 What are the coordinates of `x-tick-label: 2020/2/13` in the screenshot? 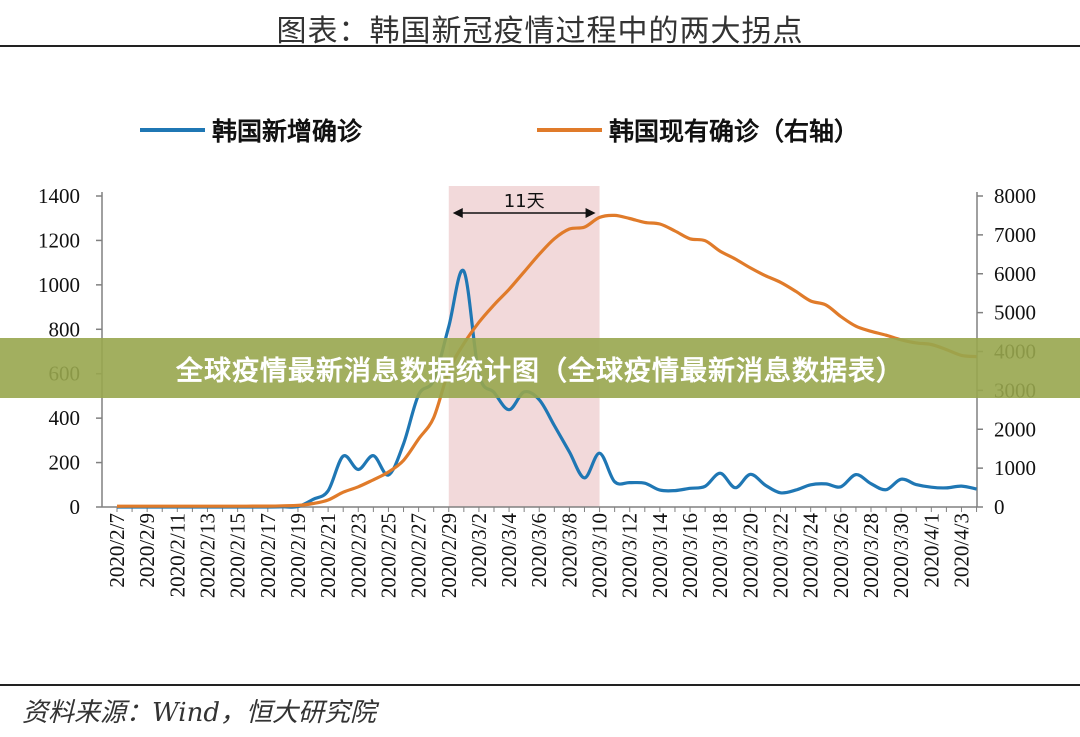 It's located at (207, 555).